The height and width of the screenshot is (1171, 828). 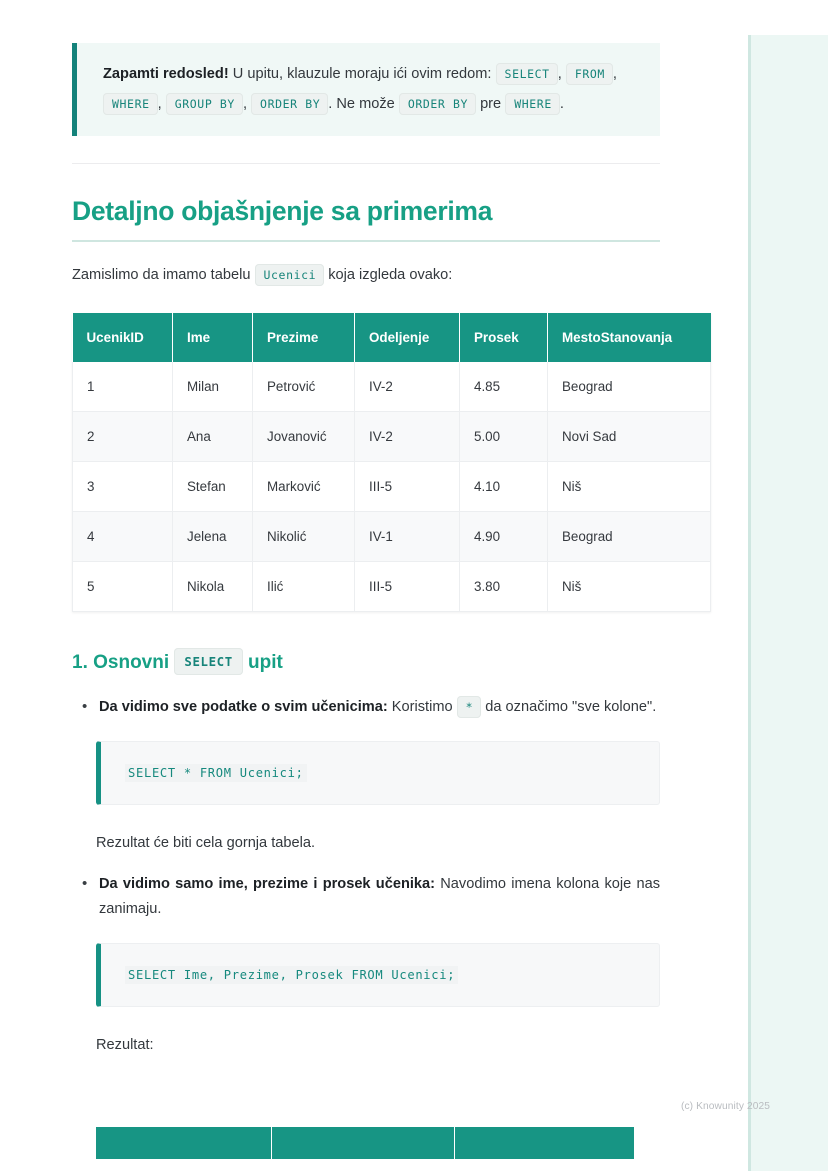 What do you see at coordinates (303, 387) in the screenshot?
I see `table-cell: Petrović` at bounding box center [303, 387].